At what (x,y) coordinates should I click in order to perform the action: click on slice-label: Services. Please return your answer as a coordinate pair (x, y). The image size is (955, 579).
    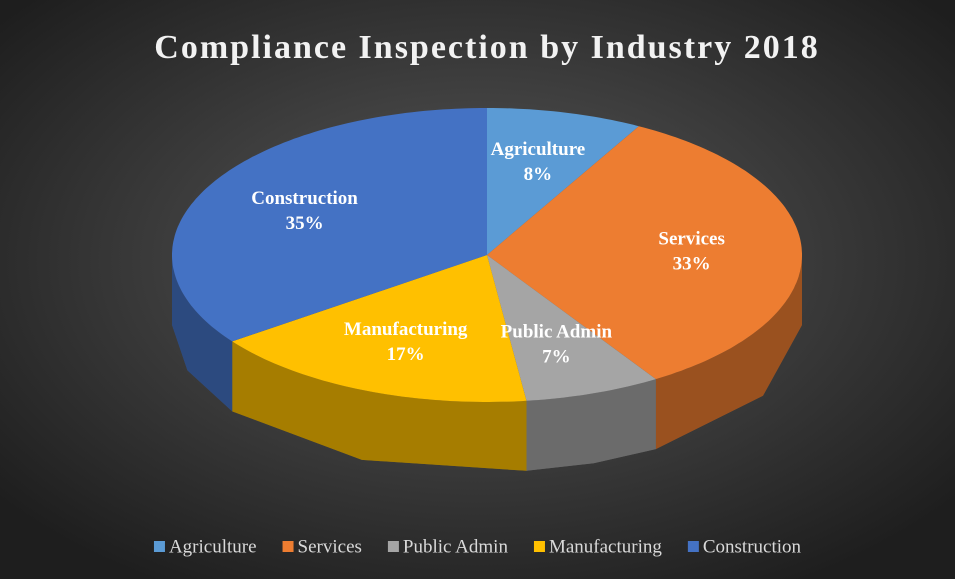
    Looking at the image, I should click on (691, 238).